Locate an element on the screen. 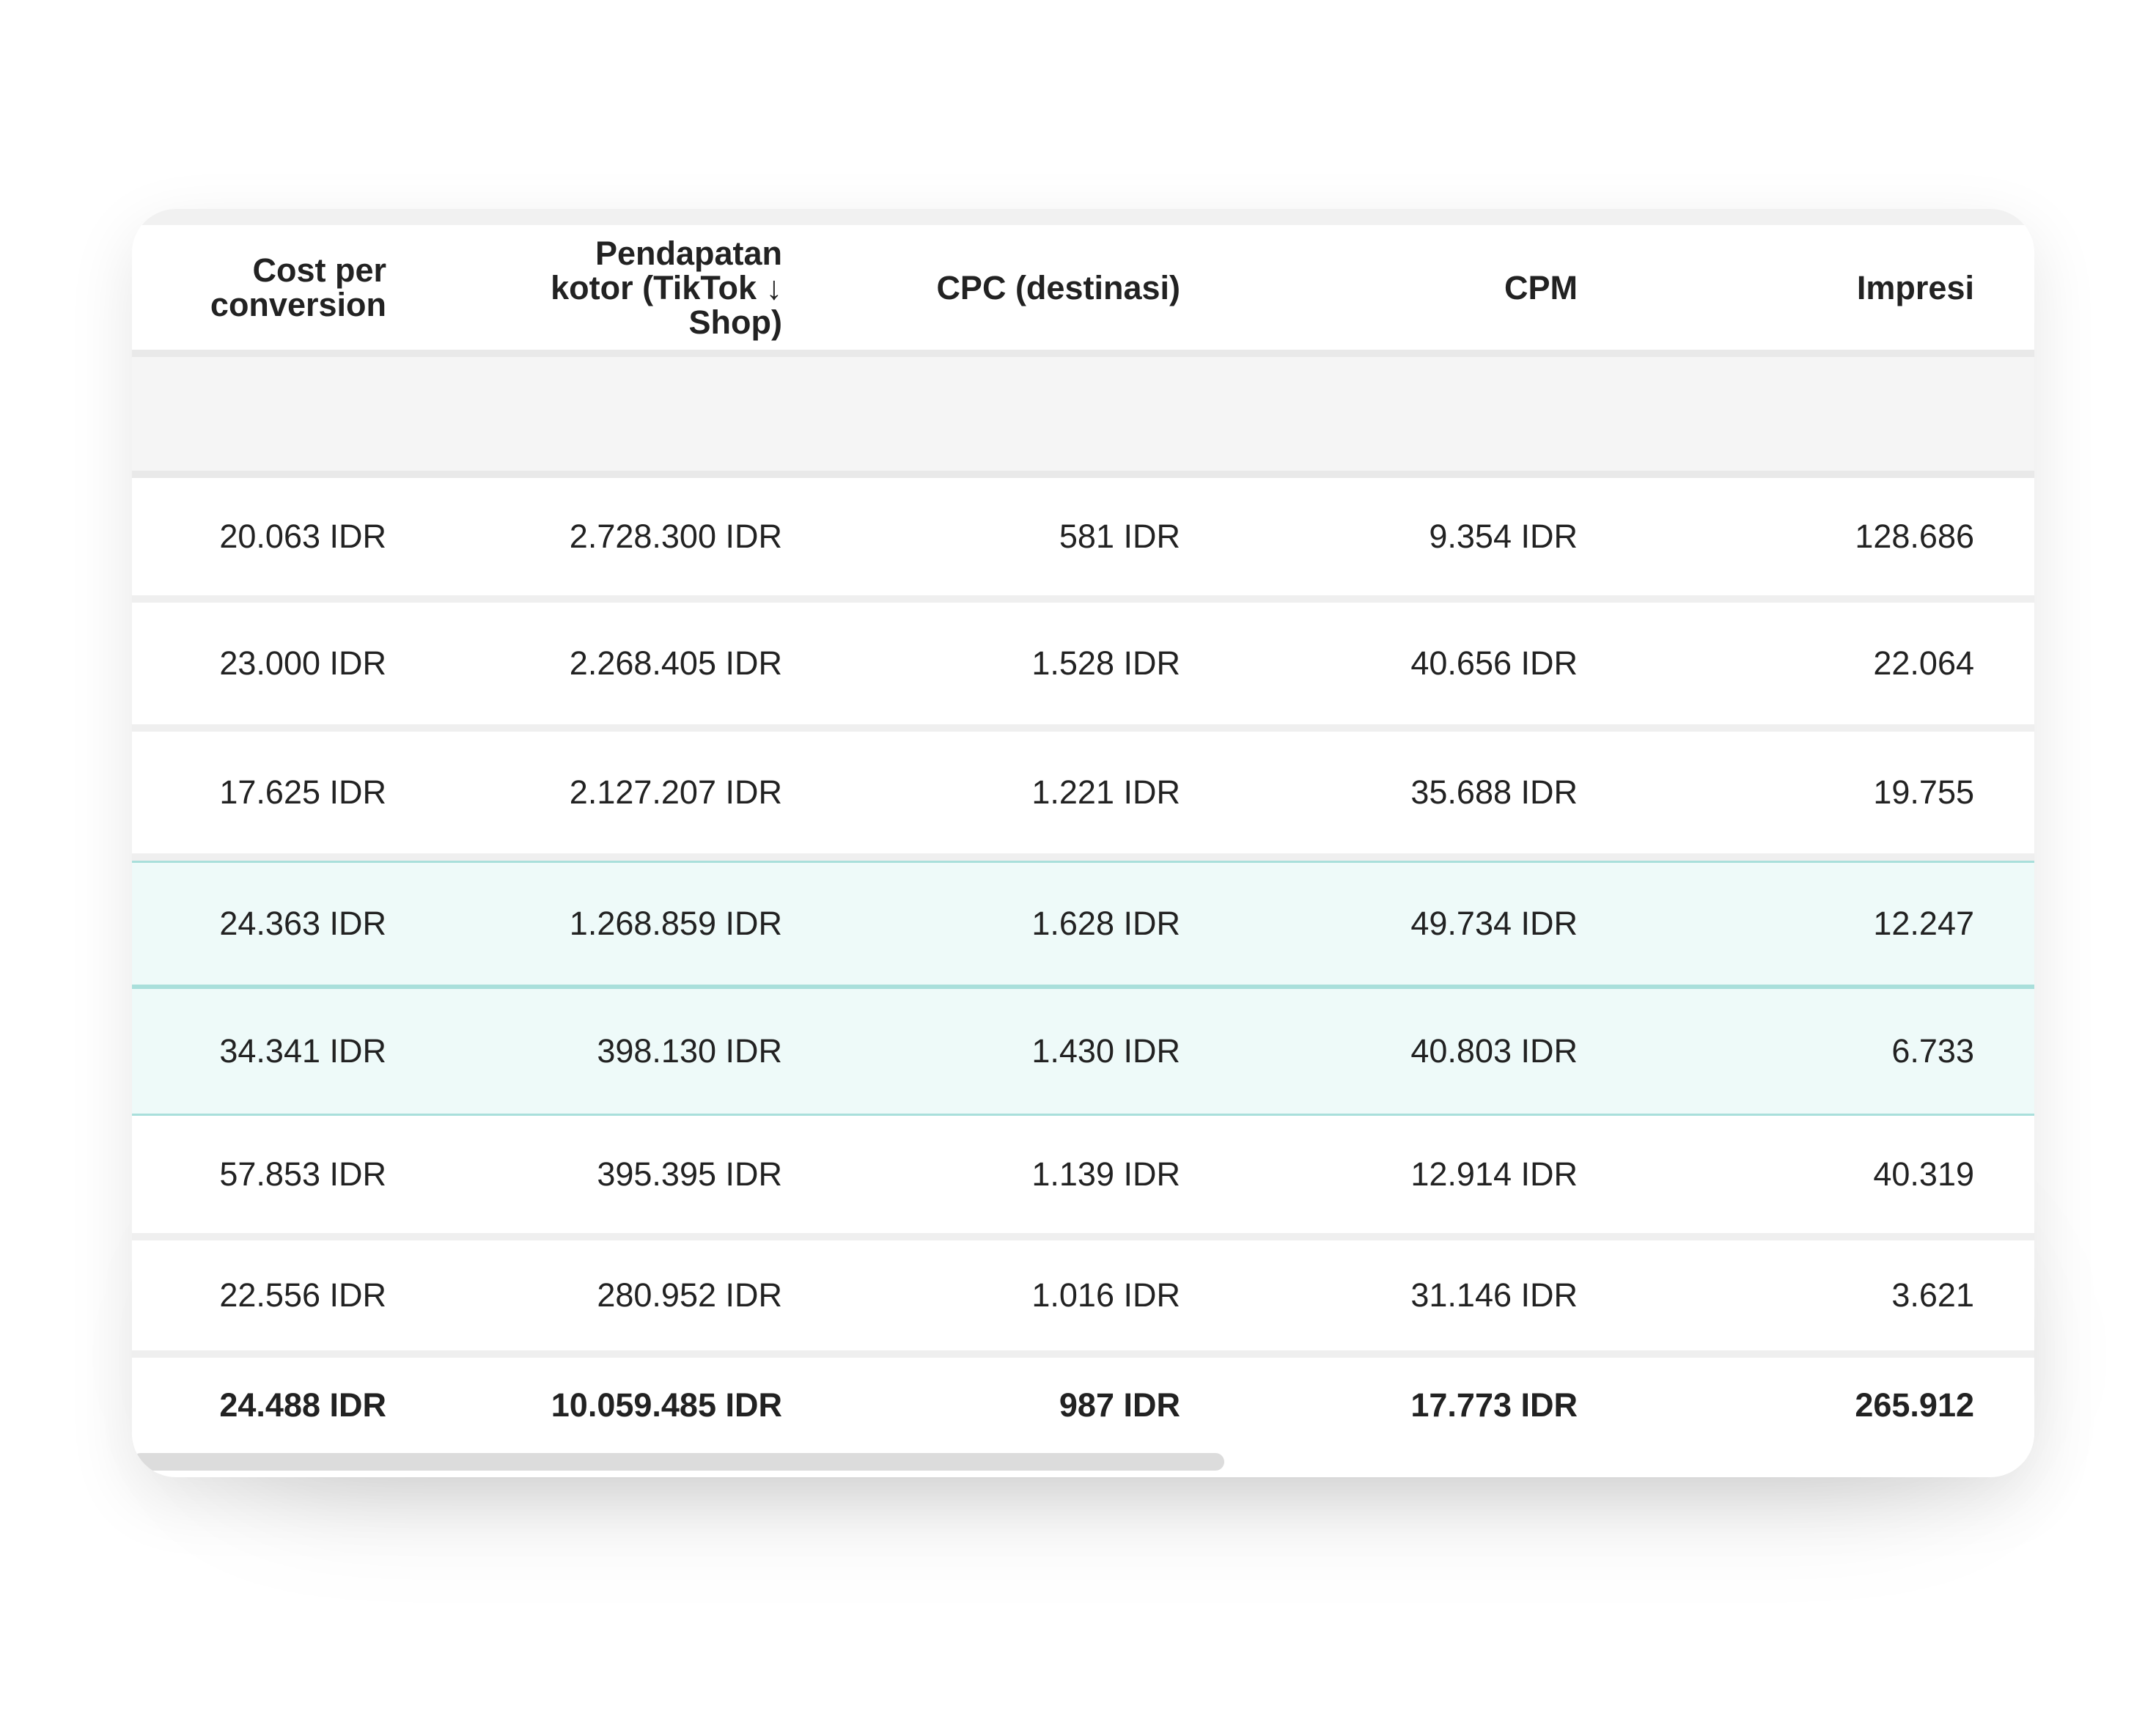  horizontal-scrollbar-thumb is located at coordinates (678, 1462).